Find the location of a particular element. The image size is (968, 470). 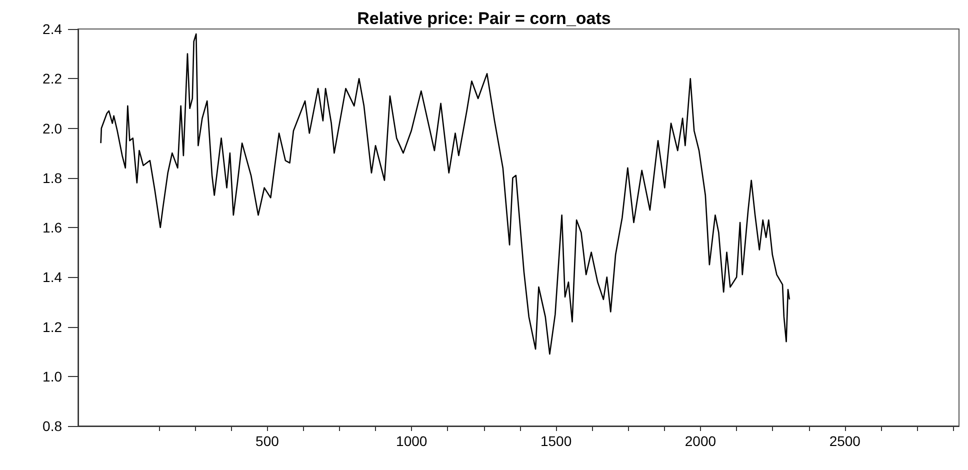

y-tick-label: 1.8 is located at coordinates (52, 178).